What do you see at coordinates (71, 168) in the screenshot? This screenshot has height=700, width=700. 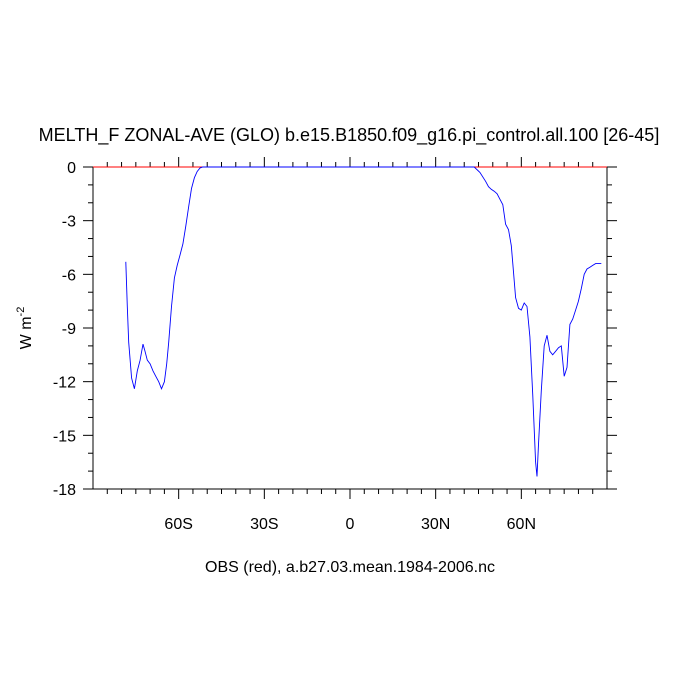 I see `y-tick-label: 0` at bounding box center [71, 168].